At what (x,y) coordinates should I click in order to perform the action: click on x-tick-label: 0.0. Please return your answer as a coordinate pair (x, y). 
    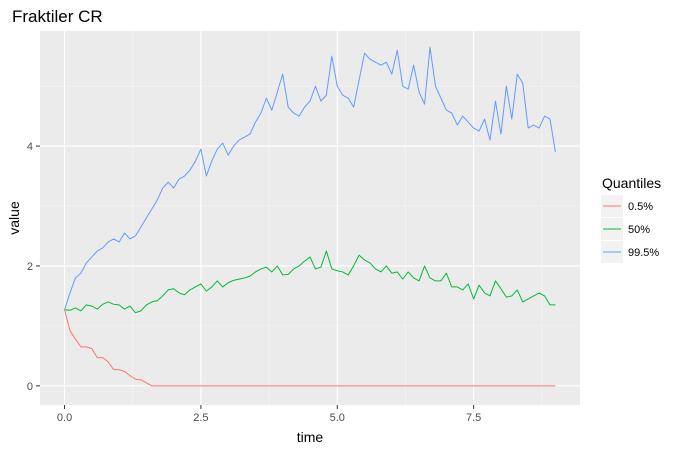
    Looking at the image, I should click on (64, 418).